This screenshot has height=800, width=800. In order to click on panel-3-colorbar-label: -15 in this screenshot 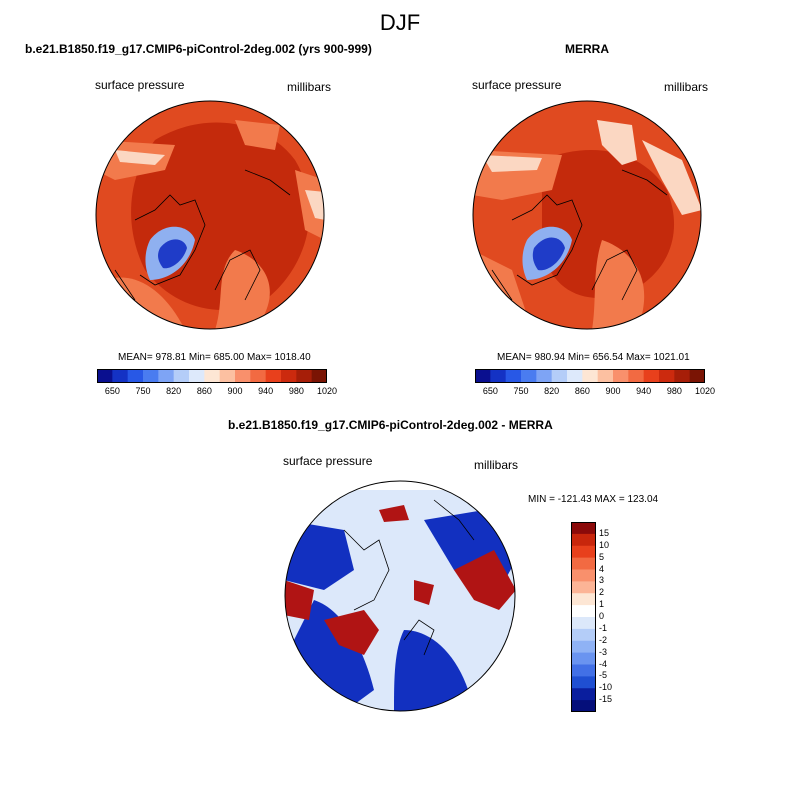, I will do `click(606, 699)`.